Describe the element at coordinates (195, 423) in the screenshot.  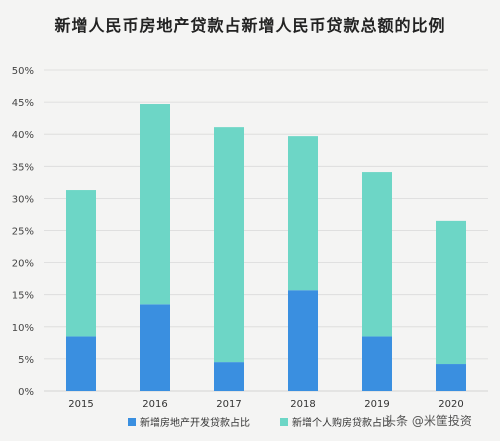
I see `legend-label-development: 新增房地产开发贷款占比` at that location.